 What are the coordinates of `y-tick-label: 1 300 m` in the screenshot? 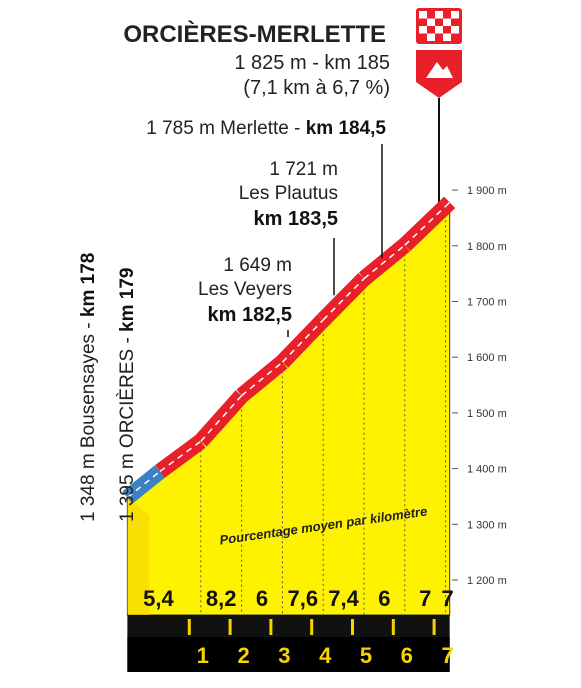 It's located at (487, 525).